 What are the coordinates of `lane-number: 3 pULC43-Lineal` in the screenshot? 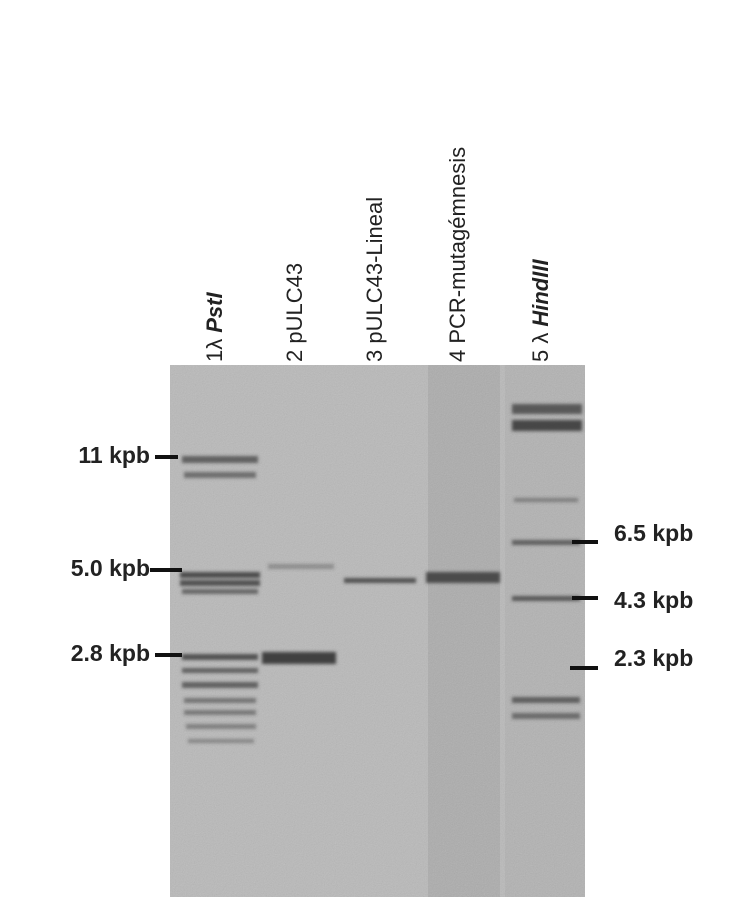 It's located at (374, 279).